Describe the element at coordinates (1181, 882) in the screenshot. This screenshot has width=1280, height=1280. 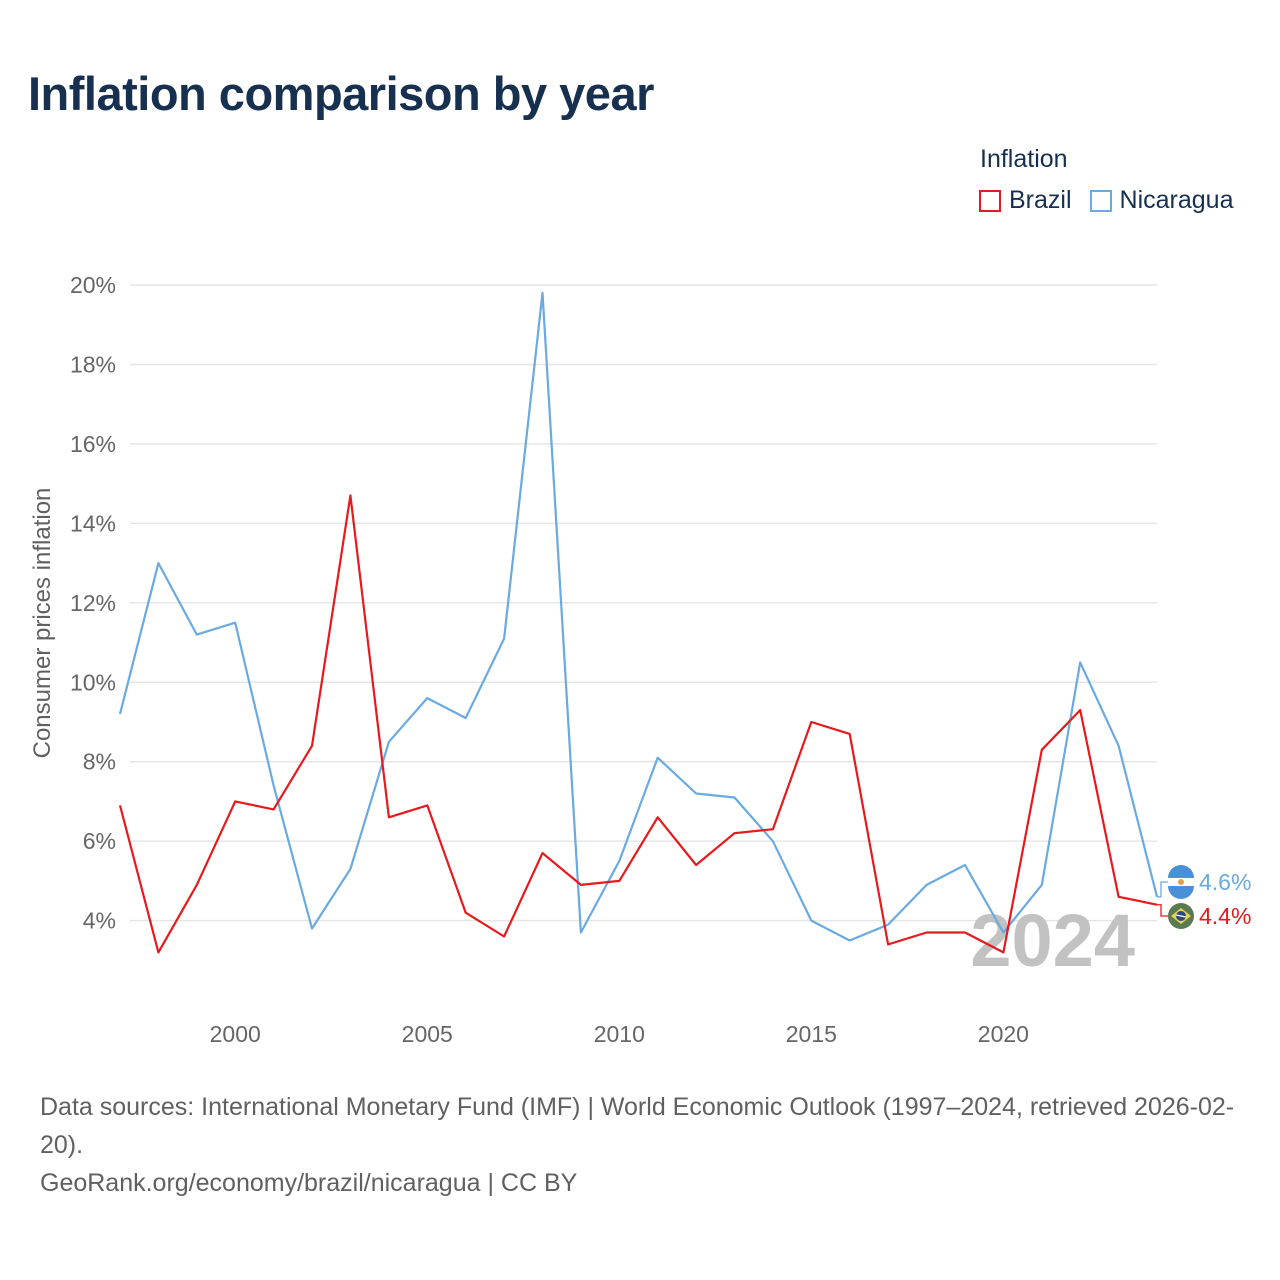
I see `nicaragua-flag-icon` at that location.